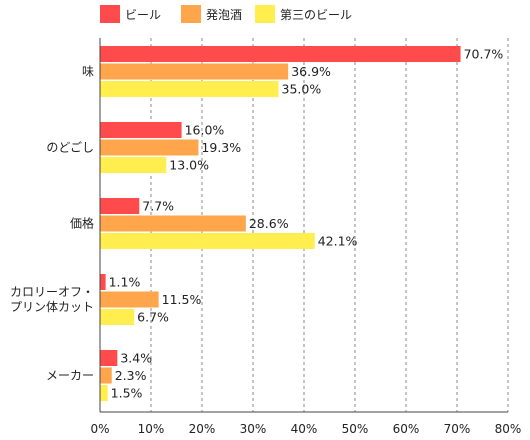  Describe the element at coordinates (221, 147) in the screenshot. I see `data-label-1-1: 19.3%` at that location.